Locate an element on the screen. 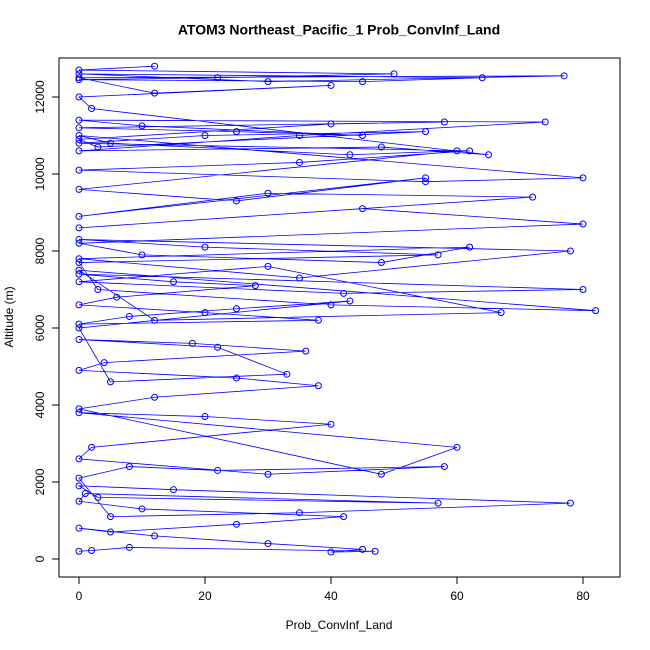 This screenshot has height=650, width=650. x-tick-label: 40 is located at coordinates (331, 596).